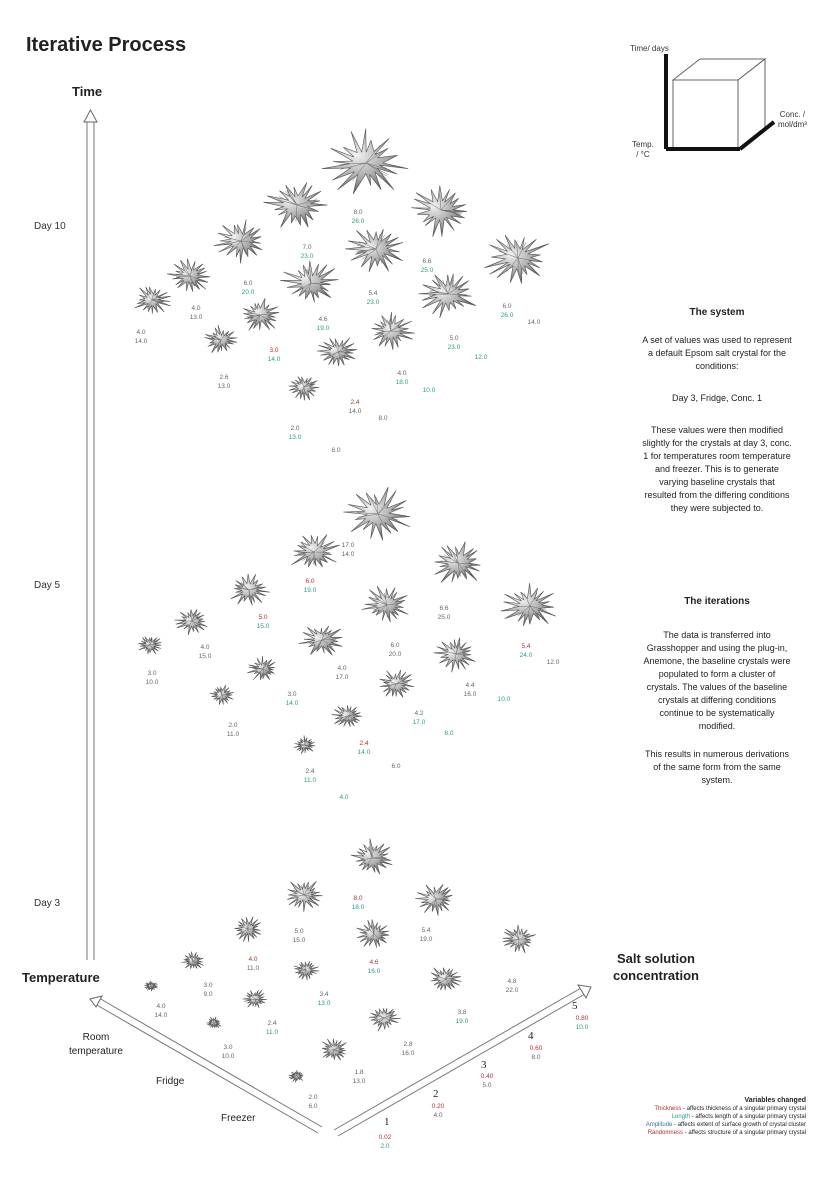  I want to click on day5-length-value: 10.0, so click(504, 699).